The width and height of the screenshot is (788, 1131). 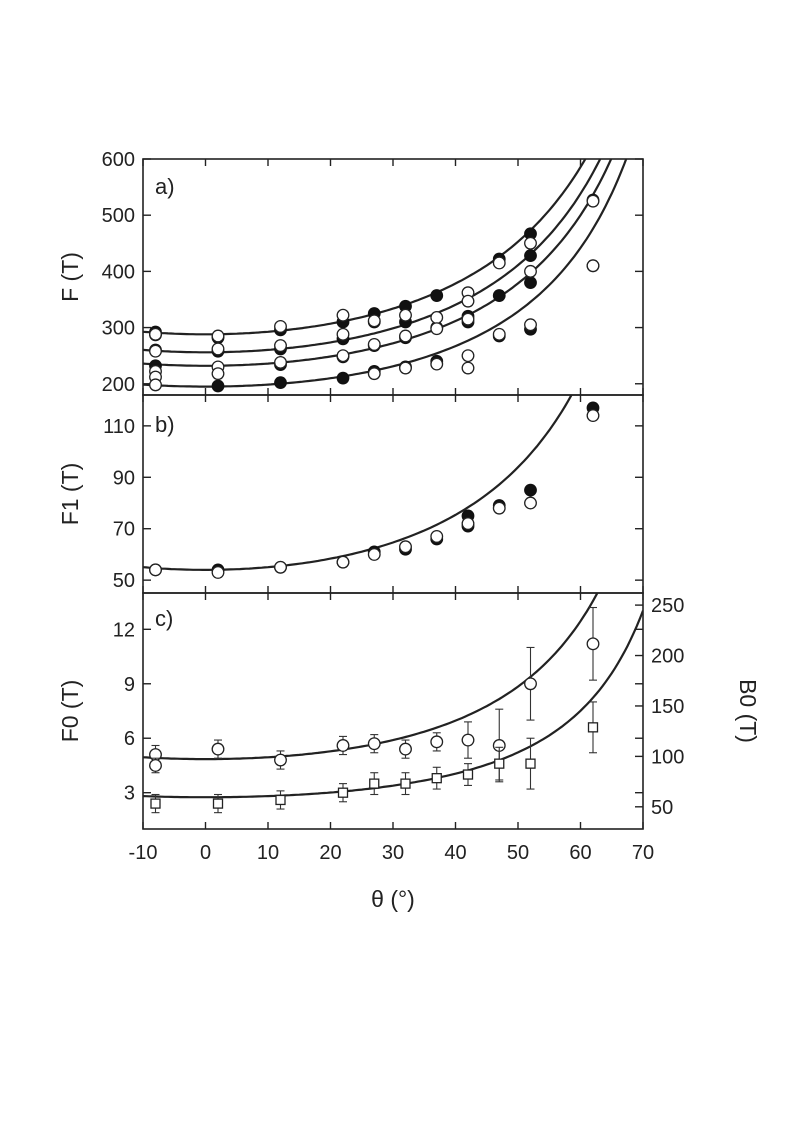 I want to click on xtick-label: 10, so click(x=268, y=853).